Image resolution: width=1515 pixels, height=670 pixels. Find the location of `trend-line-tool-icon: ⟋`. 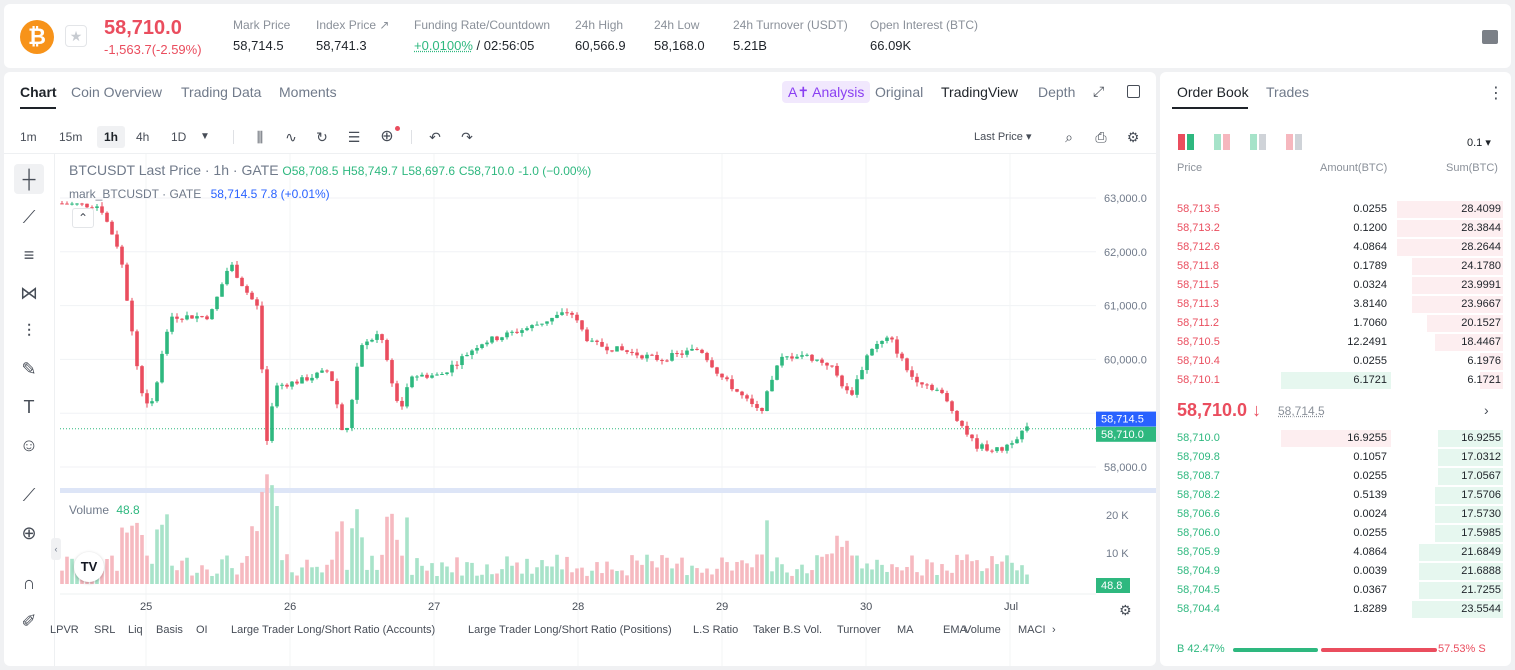

trend-line-tool-icon: ⟋ is located at coordinates (29, 217).